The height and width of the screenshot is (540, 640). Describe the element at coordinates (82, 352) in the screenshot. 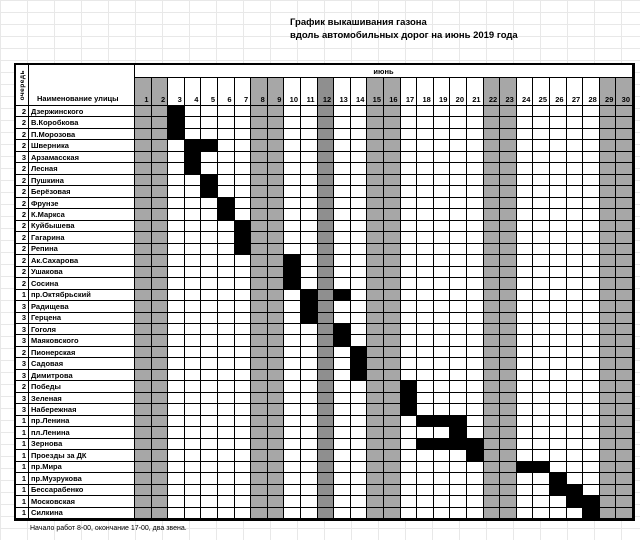

I see `street-name-cell: Пионерская` at that location.